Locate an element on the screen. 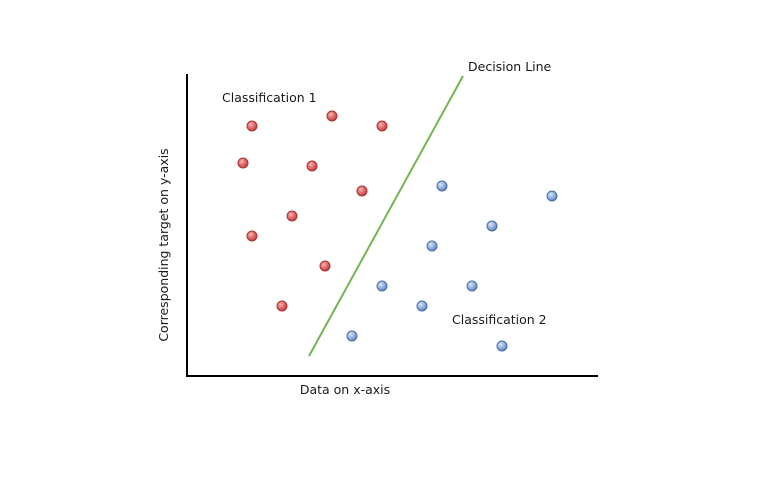 Image resolution: width=768 pixels, height=480 pixels. y-axis-label: Corresponding target on y-axis is located at coordinates (163, 244).